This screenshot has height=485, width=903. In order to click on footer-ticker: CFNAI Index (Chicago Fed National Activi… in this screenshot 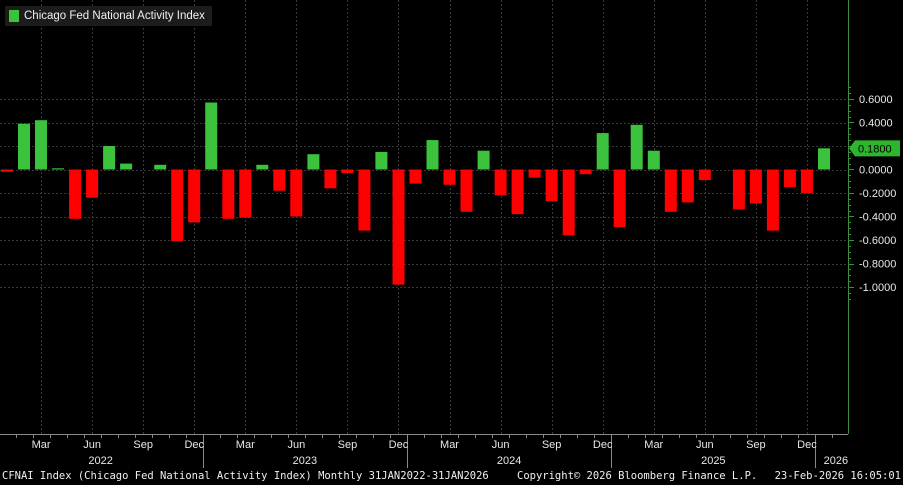, I will do `click(245, 476)`.